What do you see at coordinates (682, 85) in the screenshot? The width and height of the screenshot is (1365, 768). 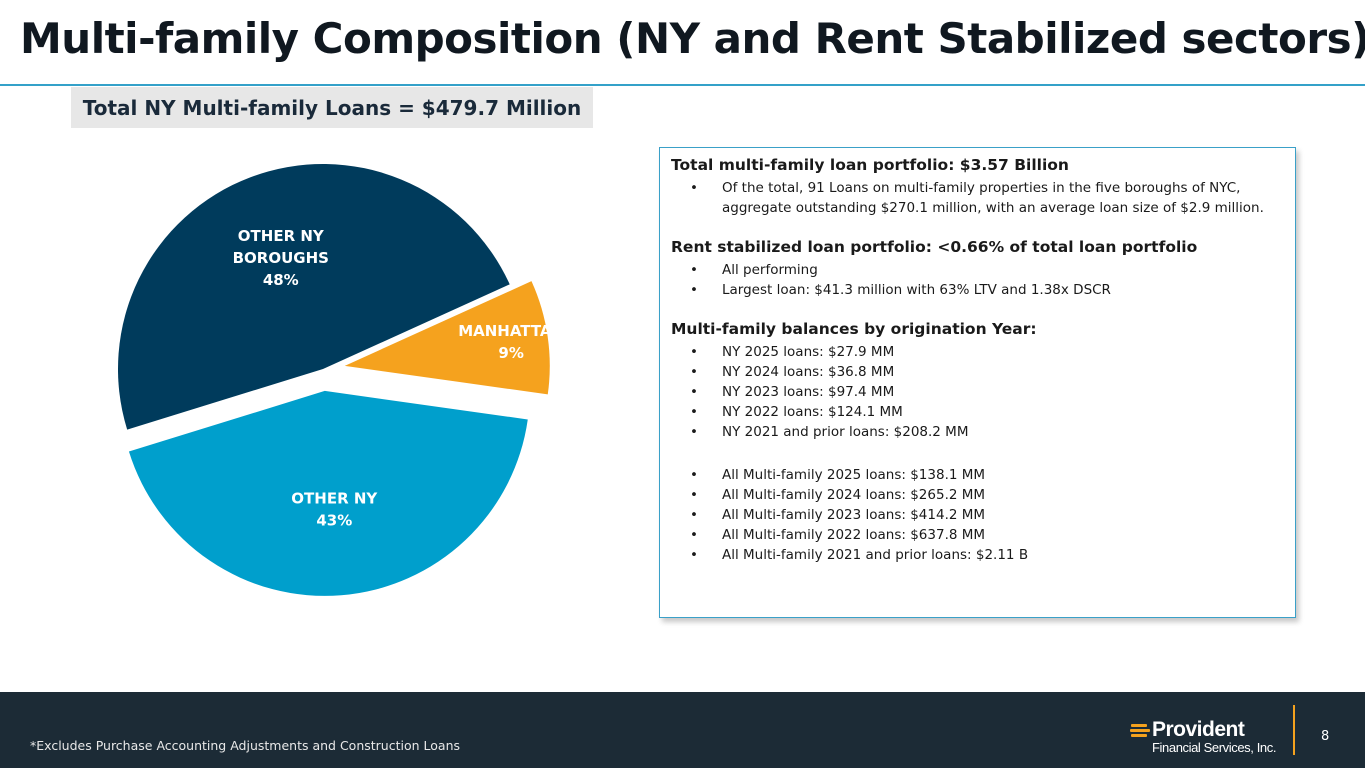 I see `title-divider` at bounding box center [682, 85].